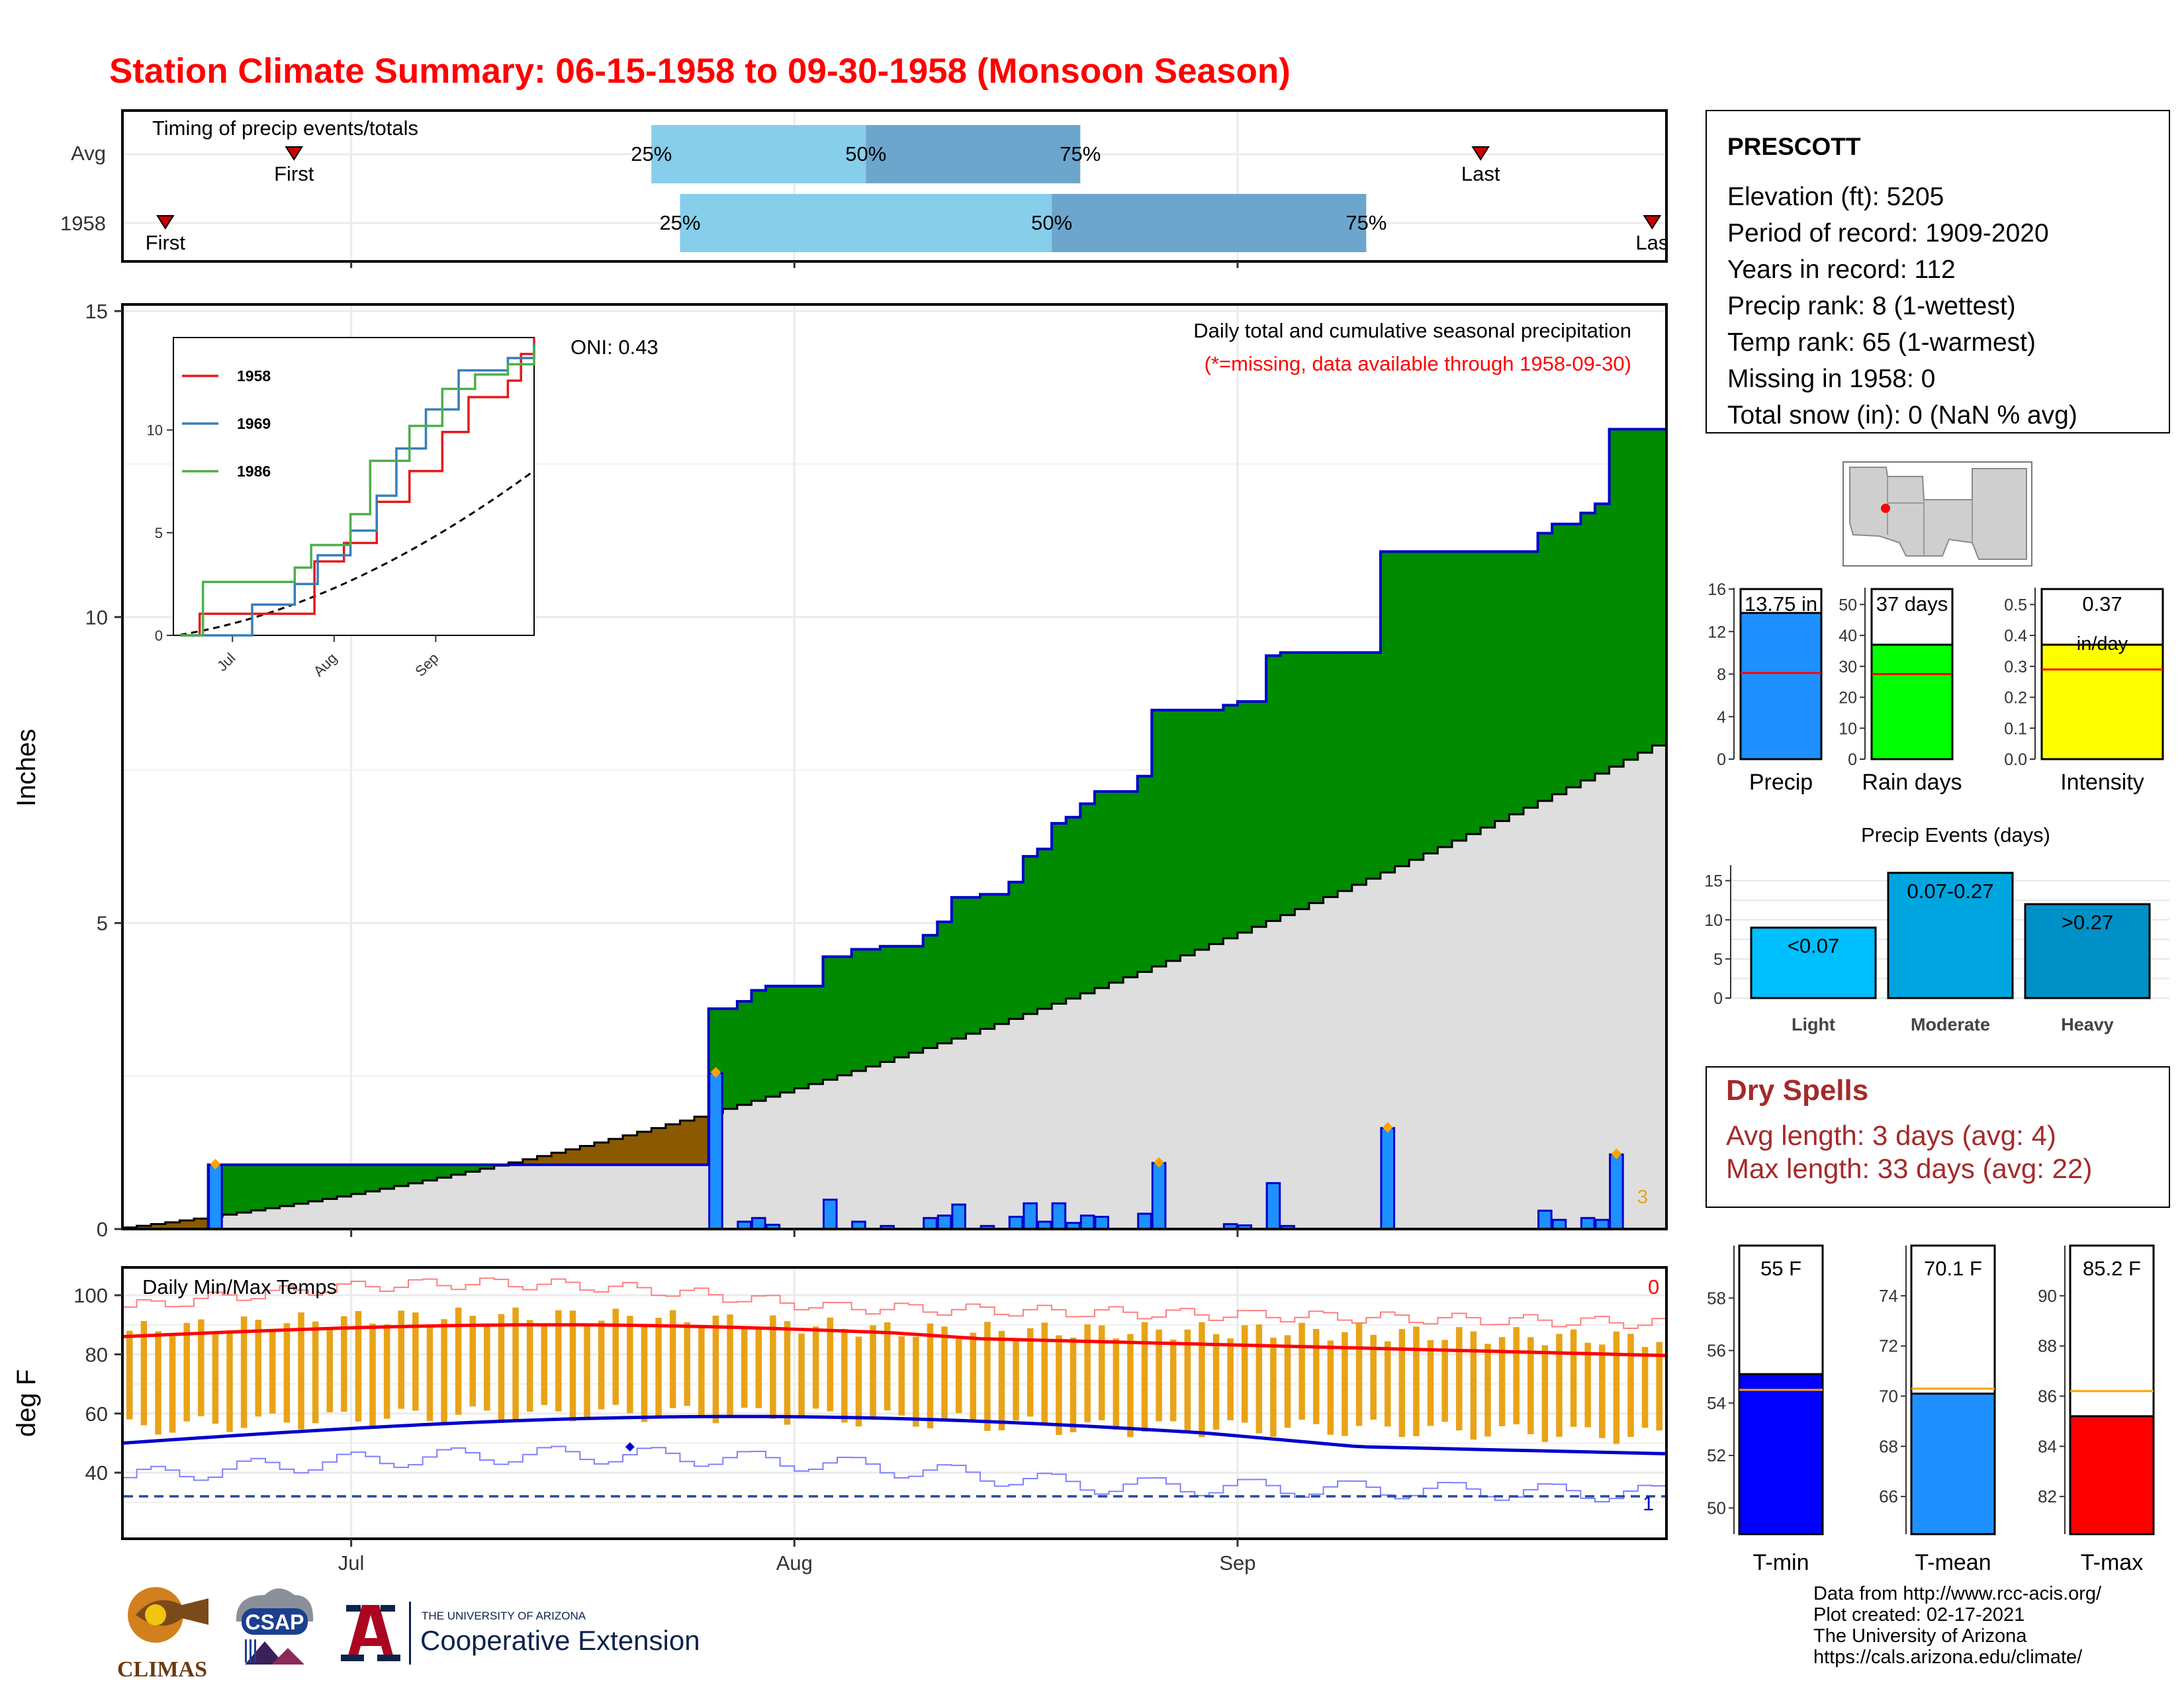  What do you see at coordinates (351, 1563) in the screenshot?
I see `temp-xtick-label: Jul` at bounding box center [351, 1563].